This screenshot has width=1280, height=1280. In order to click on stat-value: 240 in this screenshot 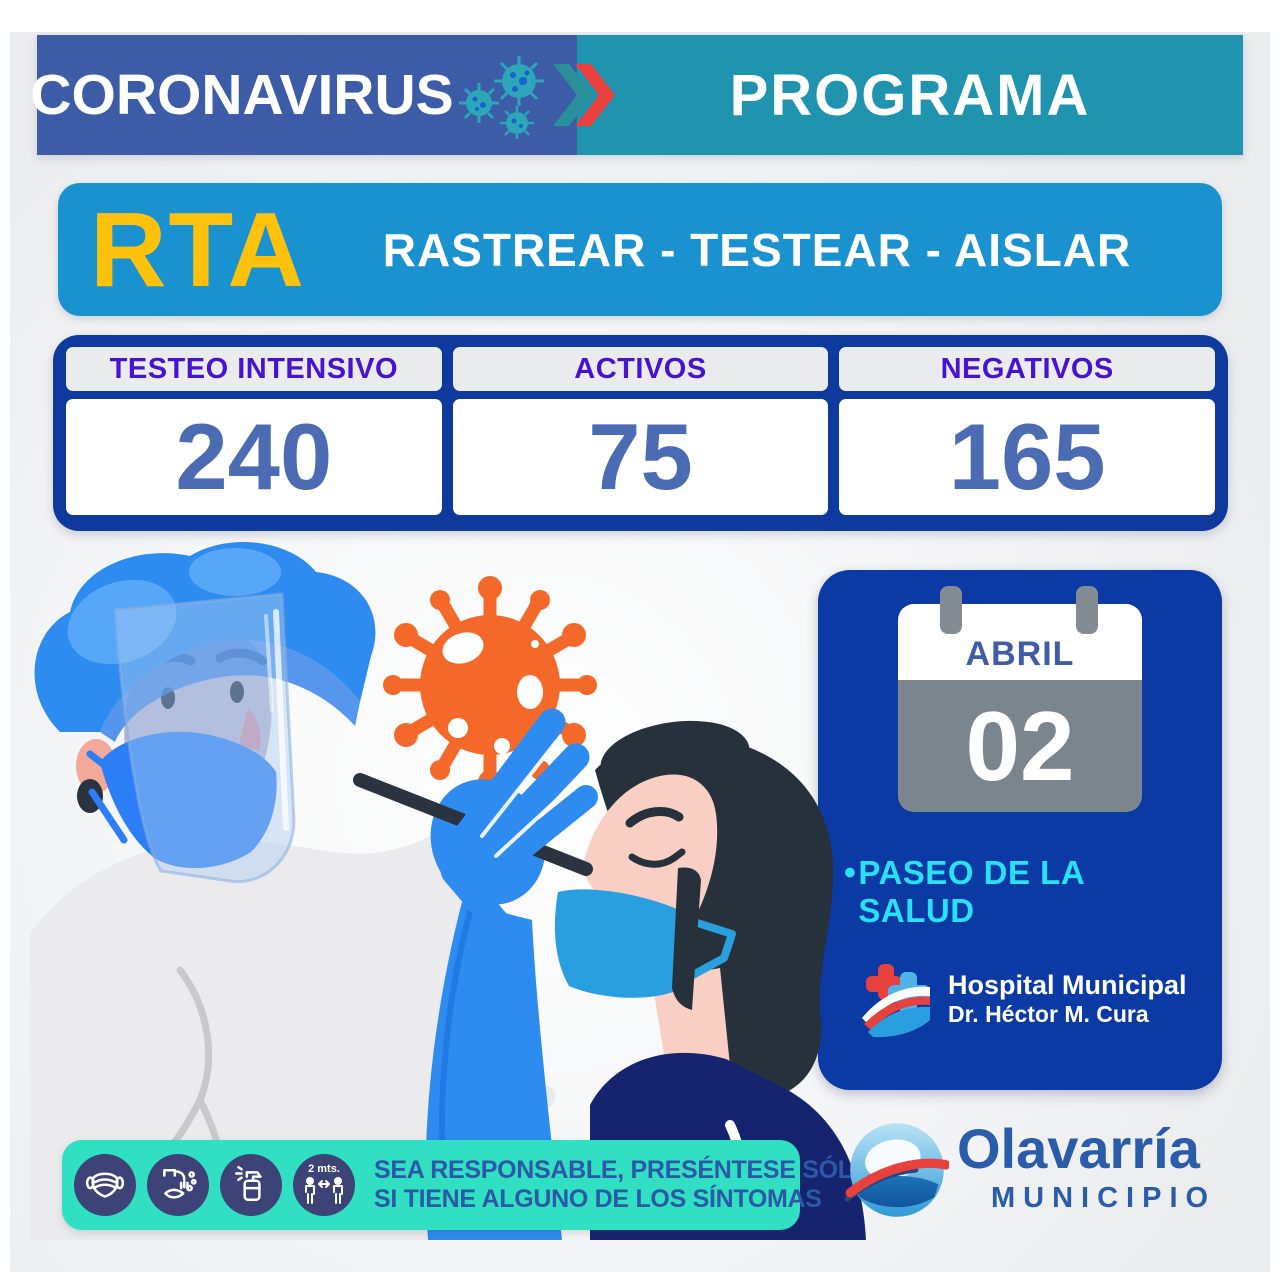, I will do `click(254, 457)`.